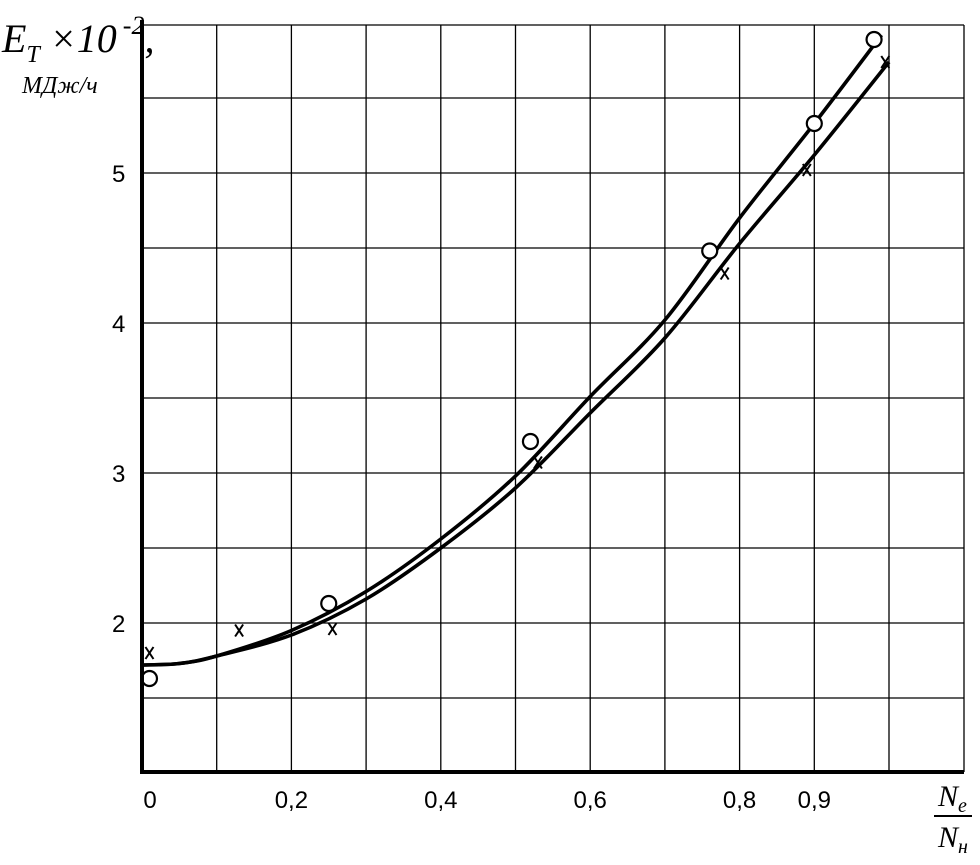  What do you see at coordinates (149, 800) in the screenshot?
I see `x-tick-label: 0` at bounding box center [149, 800].